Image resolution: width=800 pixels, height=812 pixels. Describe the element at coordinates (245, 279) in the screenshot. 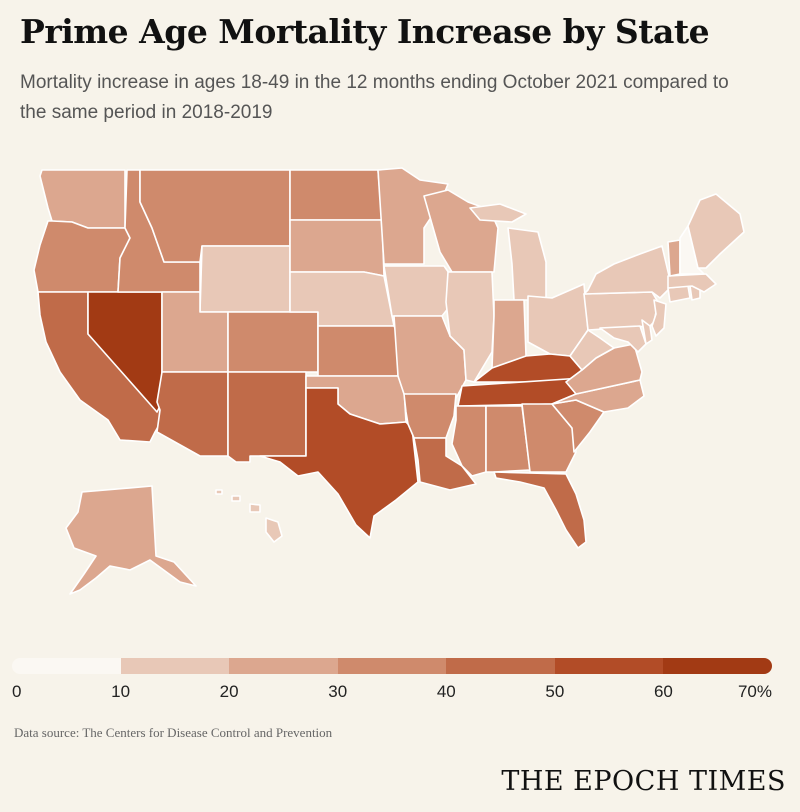

I see `state-wyoming` at that location.